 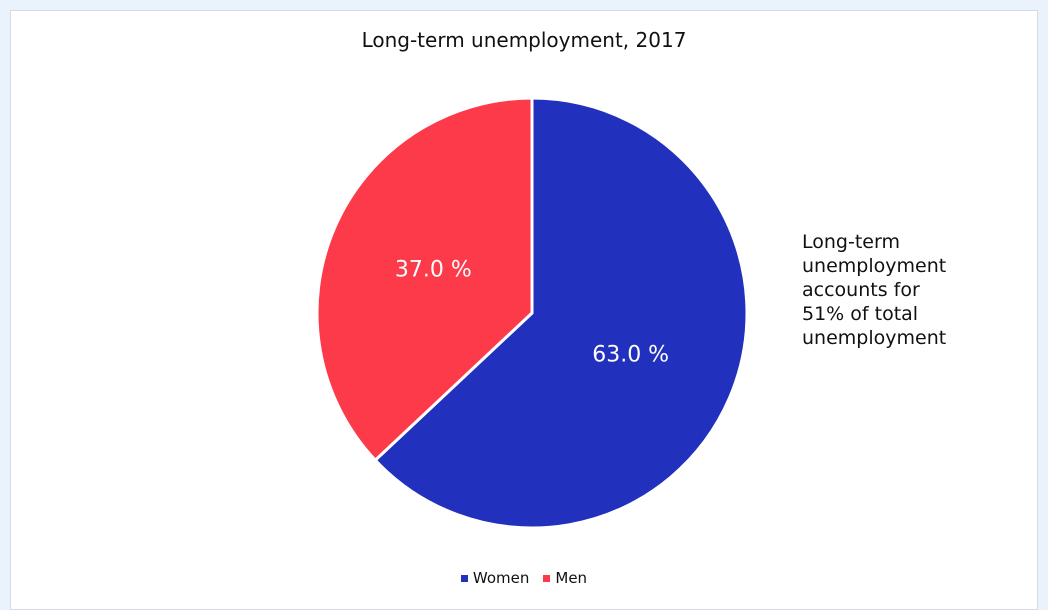 I want to click on annotation-line: 51% of total, so click(x=860, y=314).